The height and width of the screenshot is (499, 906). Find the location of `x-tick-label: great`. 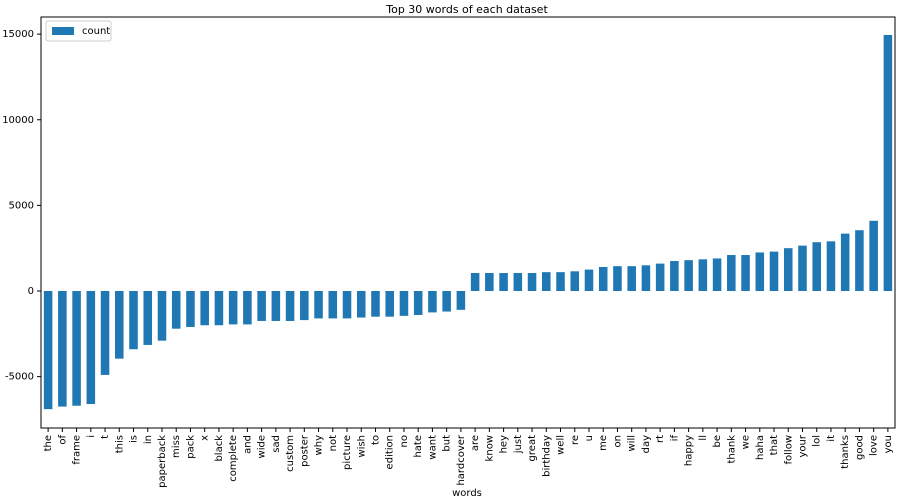

x-tick-label: great is located at coordinates (532, 448).